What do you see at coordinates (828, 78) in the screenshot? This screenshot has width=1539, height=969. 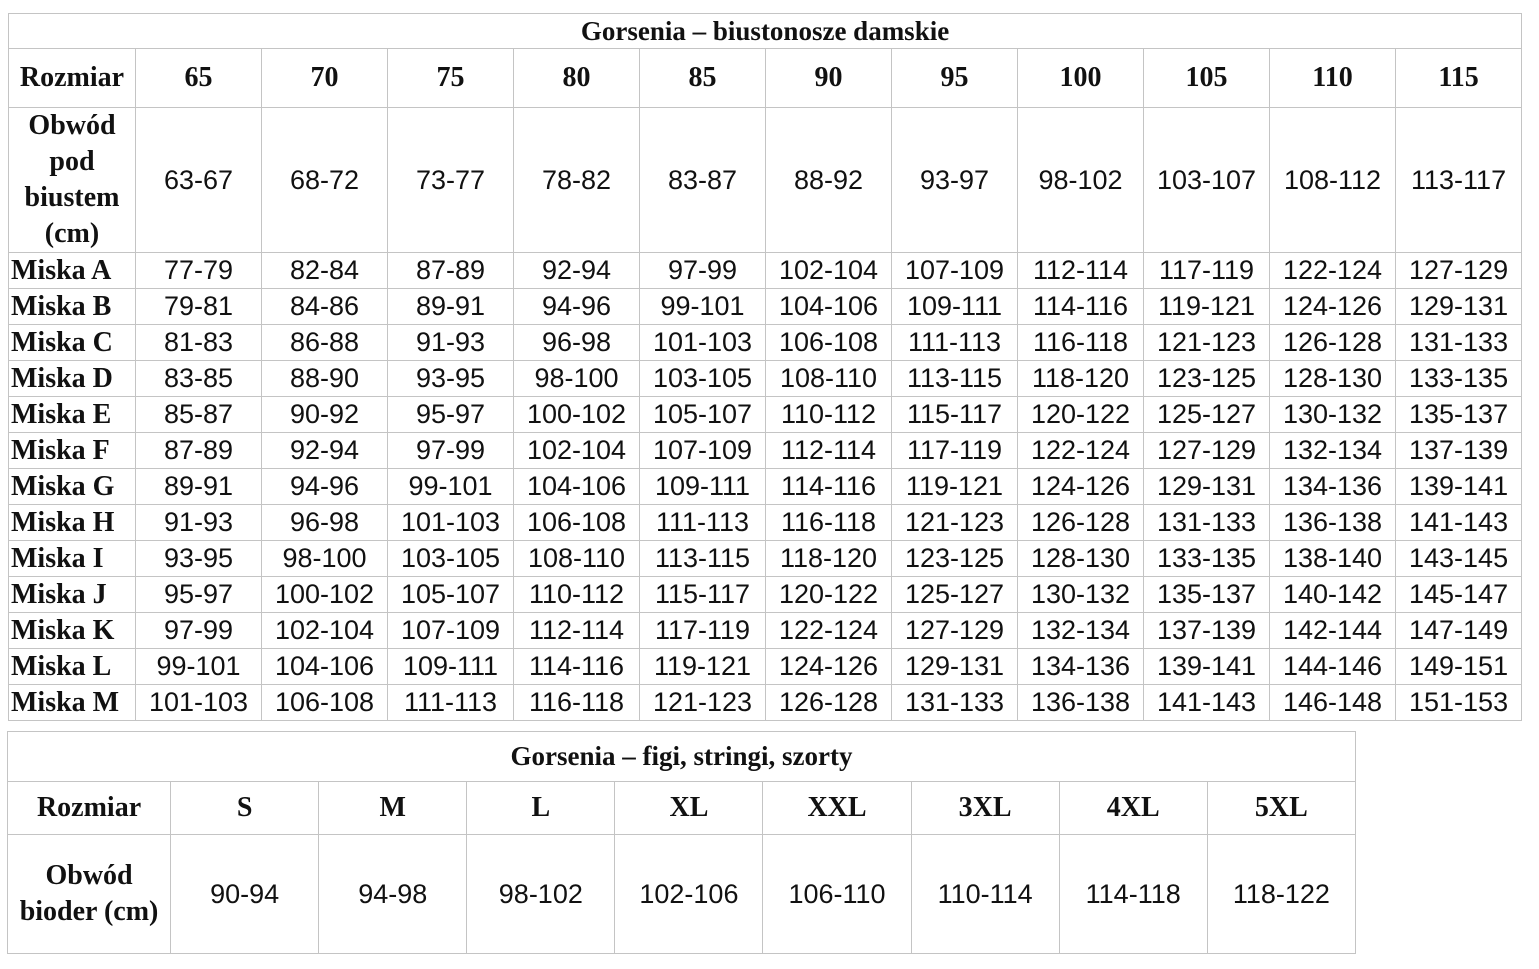 I see `band-size-header: 90` at bounding box center [828, 78].